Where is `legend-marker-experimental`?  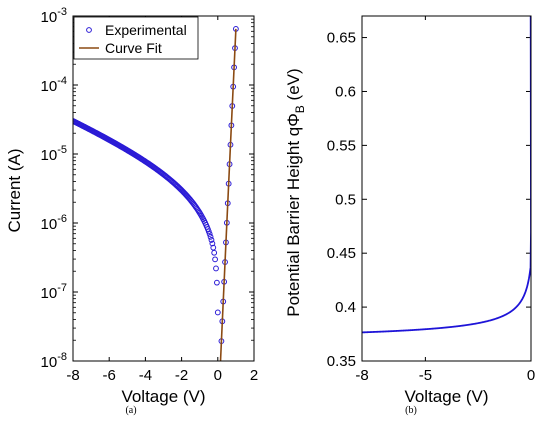
legend-marker-experimental is located at coordinates (89, 30).